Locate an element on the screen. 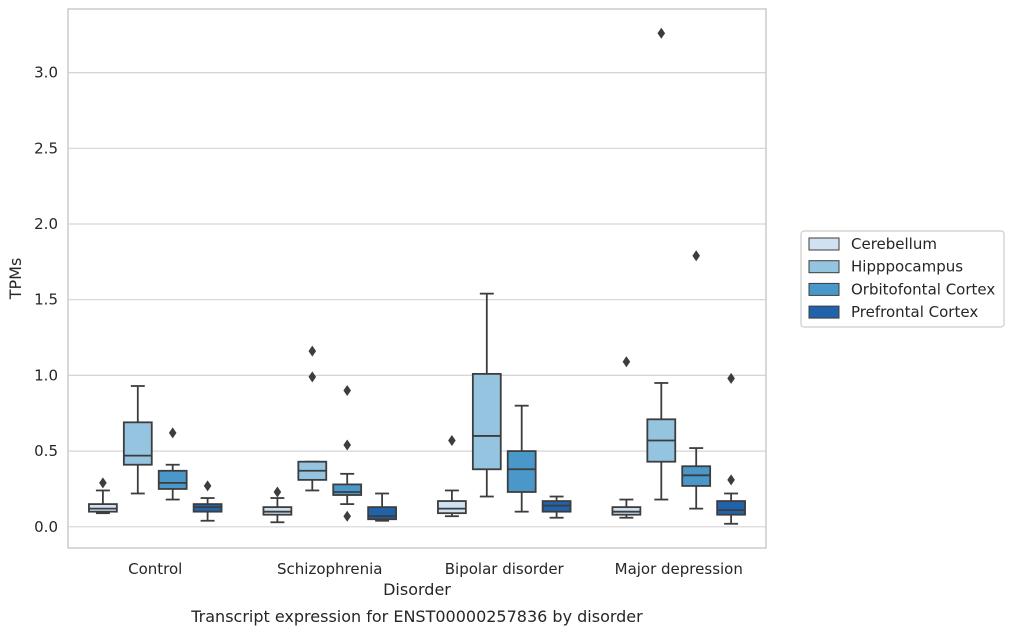 The width and height of the screenshot is (1014, 634). legend-label: Orbitofontal Cortex is located at coordinates (923, 289).